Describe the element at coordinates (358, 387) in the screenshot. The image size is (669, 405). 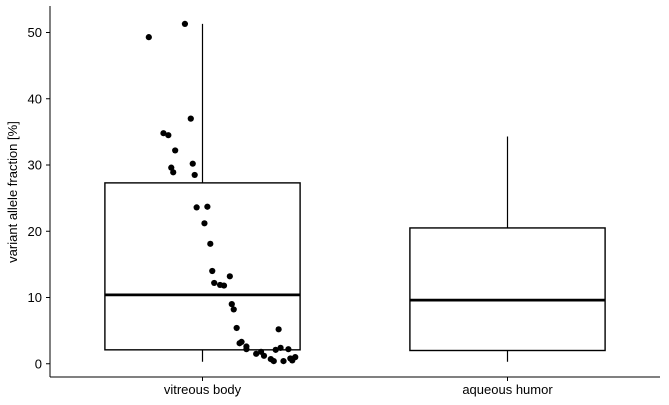
I see `x-ticks: vitreous body aqueous humor` at that location.